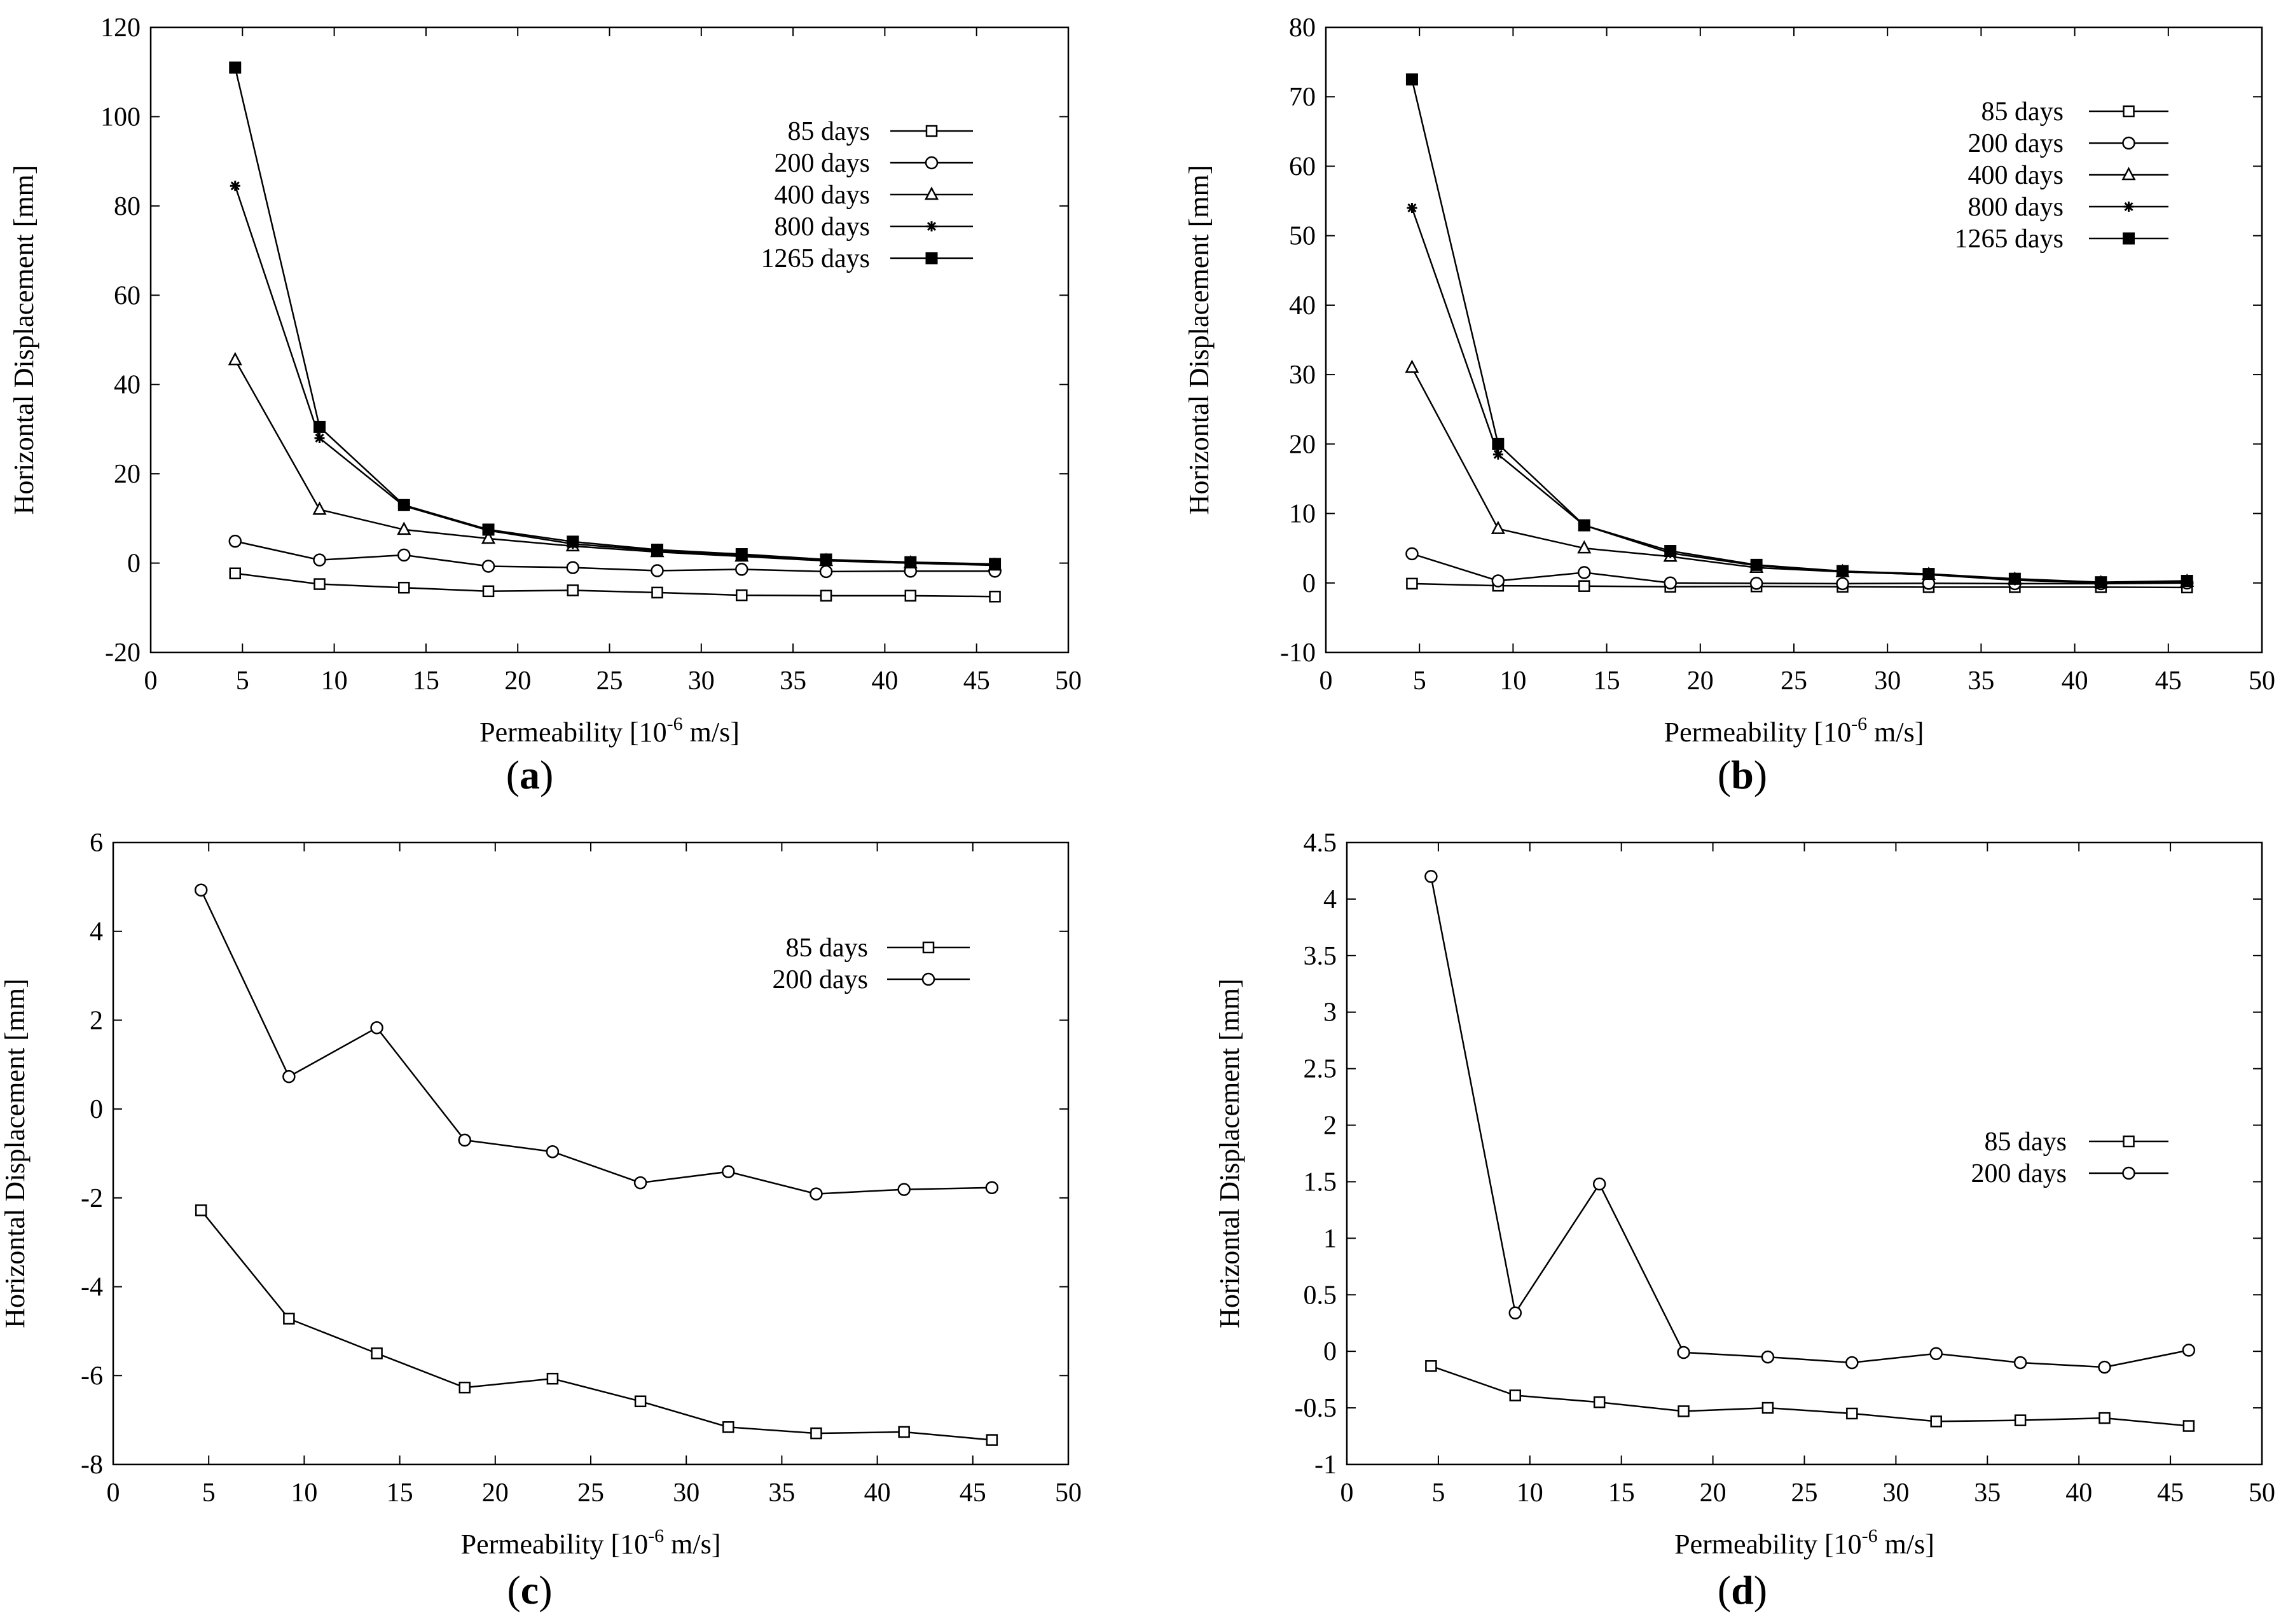  I want to click on y-tick-label: -10, so click(1298, 653).